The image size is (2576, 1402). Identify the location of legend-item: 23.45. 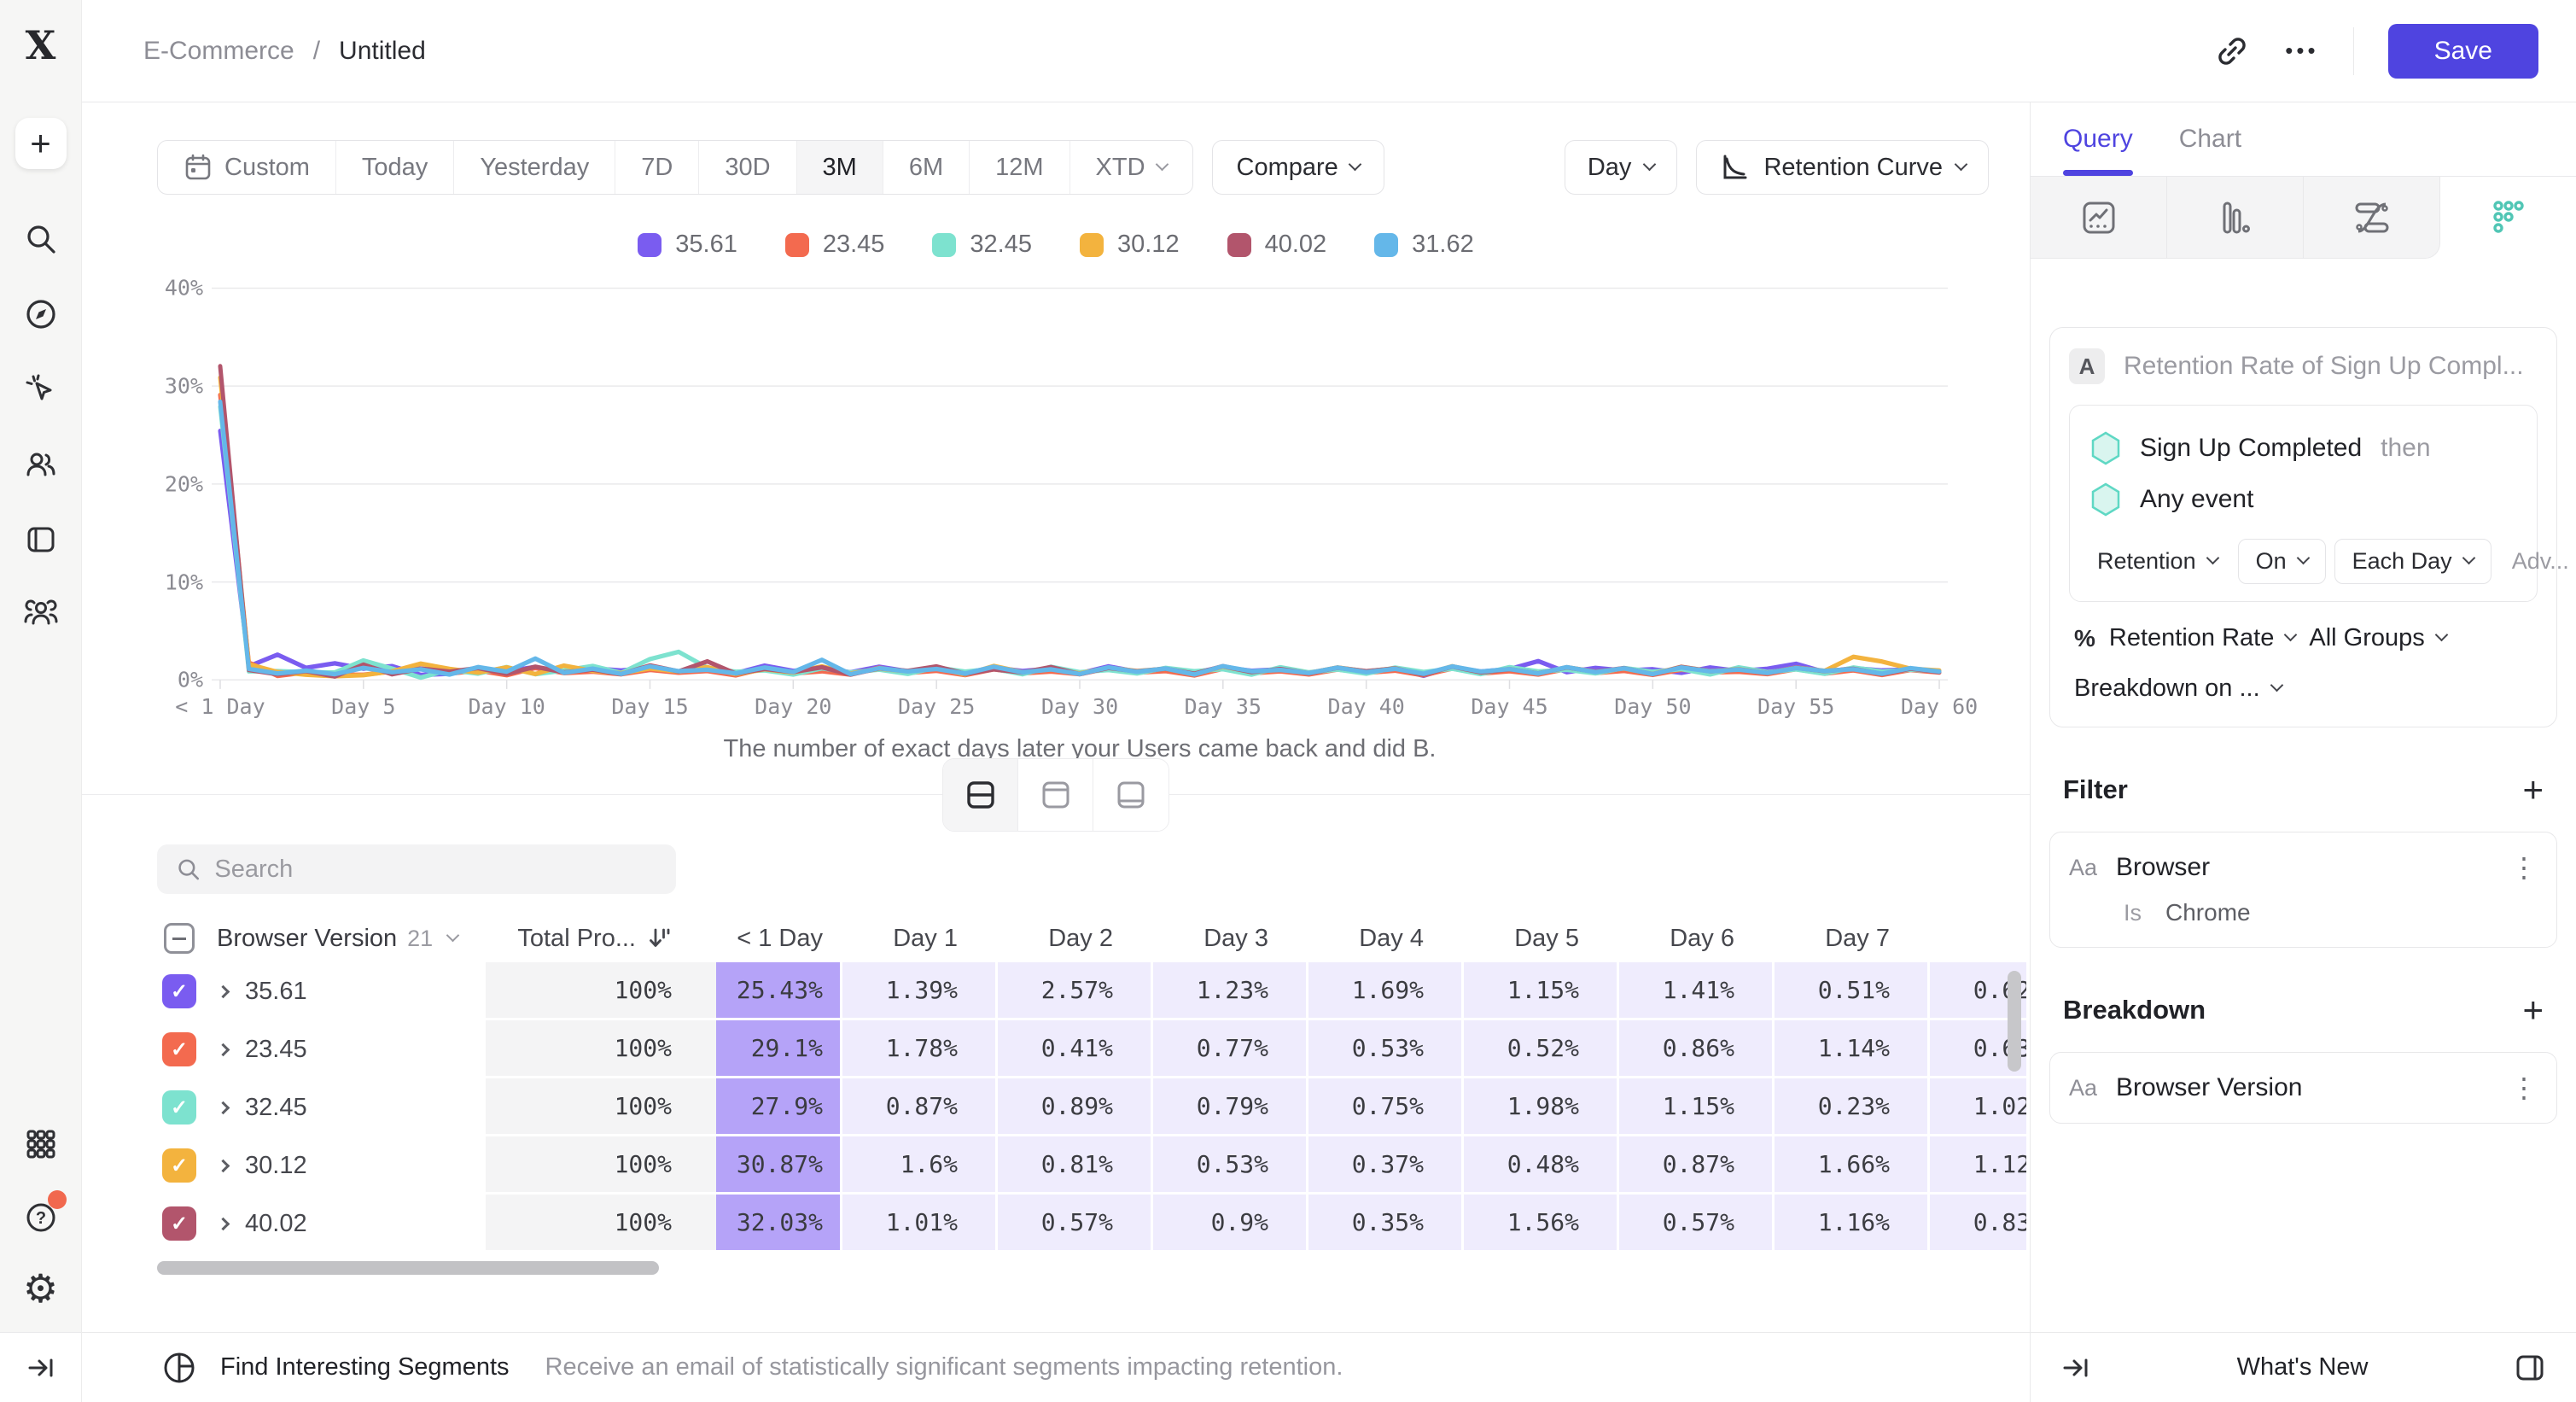
(834, 245).